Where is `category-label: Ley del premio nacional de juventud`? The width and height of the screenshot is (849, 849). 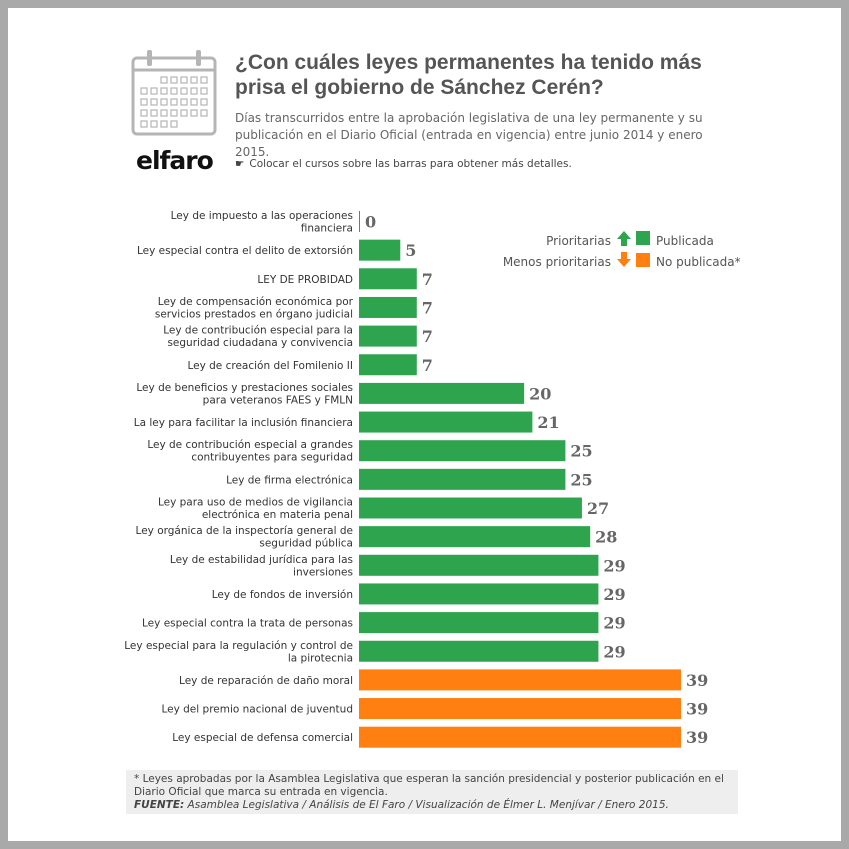
category-label: Ley del premio nacional de juventud is located at coordinates (257, 710).